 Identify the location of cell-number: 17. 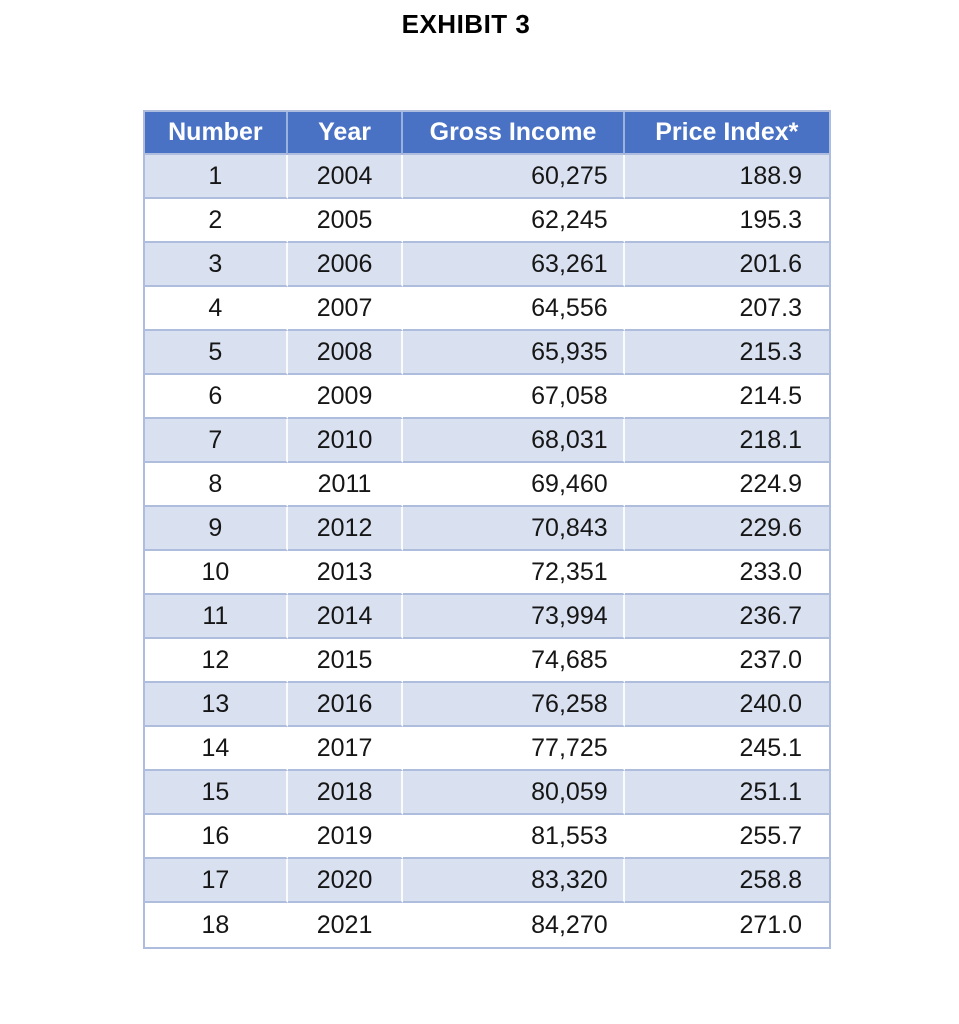
(216, 881).